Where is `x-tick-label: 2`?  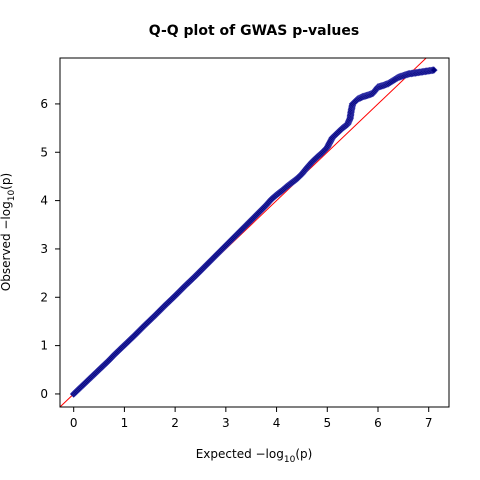 x-tick-label: 2 is located at coordinates (175, 423).